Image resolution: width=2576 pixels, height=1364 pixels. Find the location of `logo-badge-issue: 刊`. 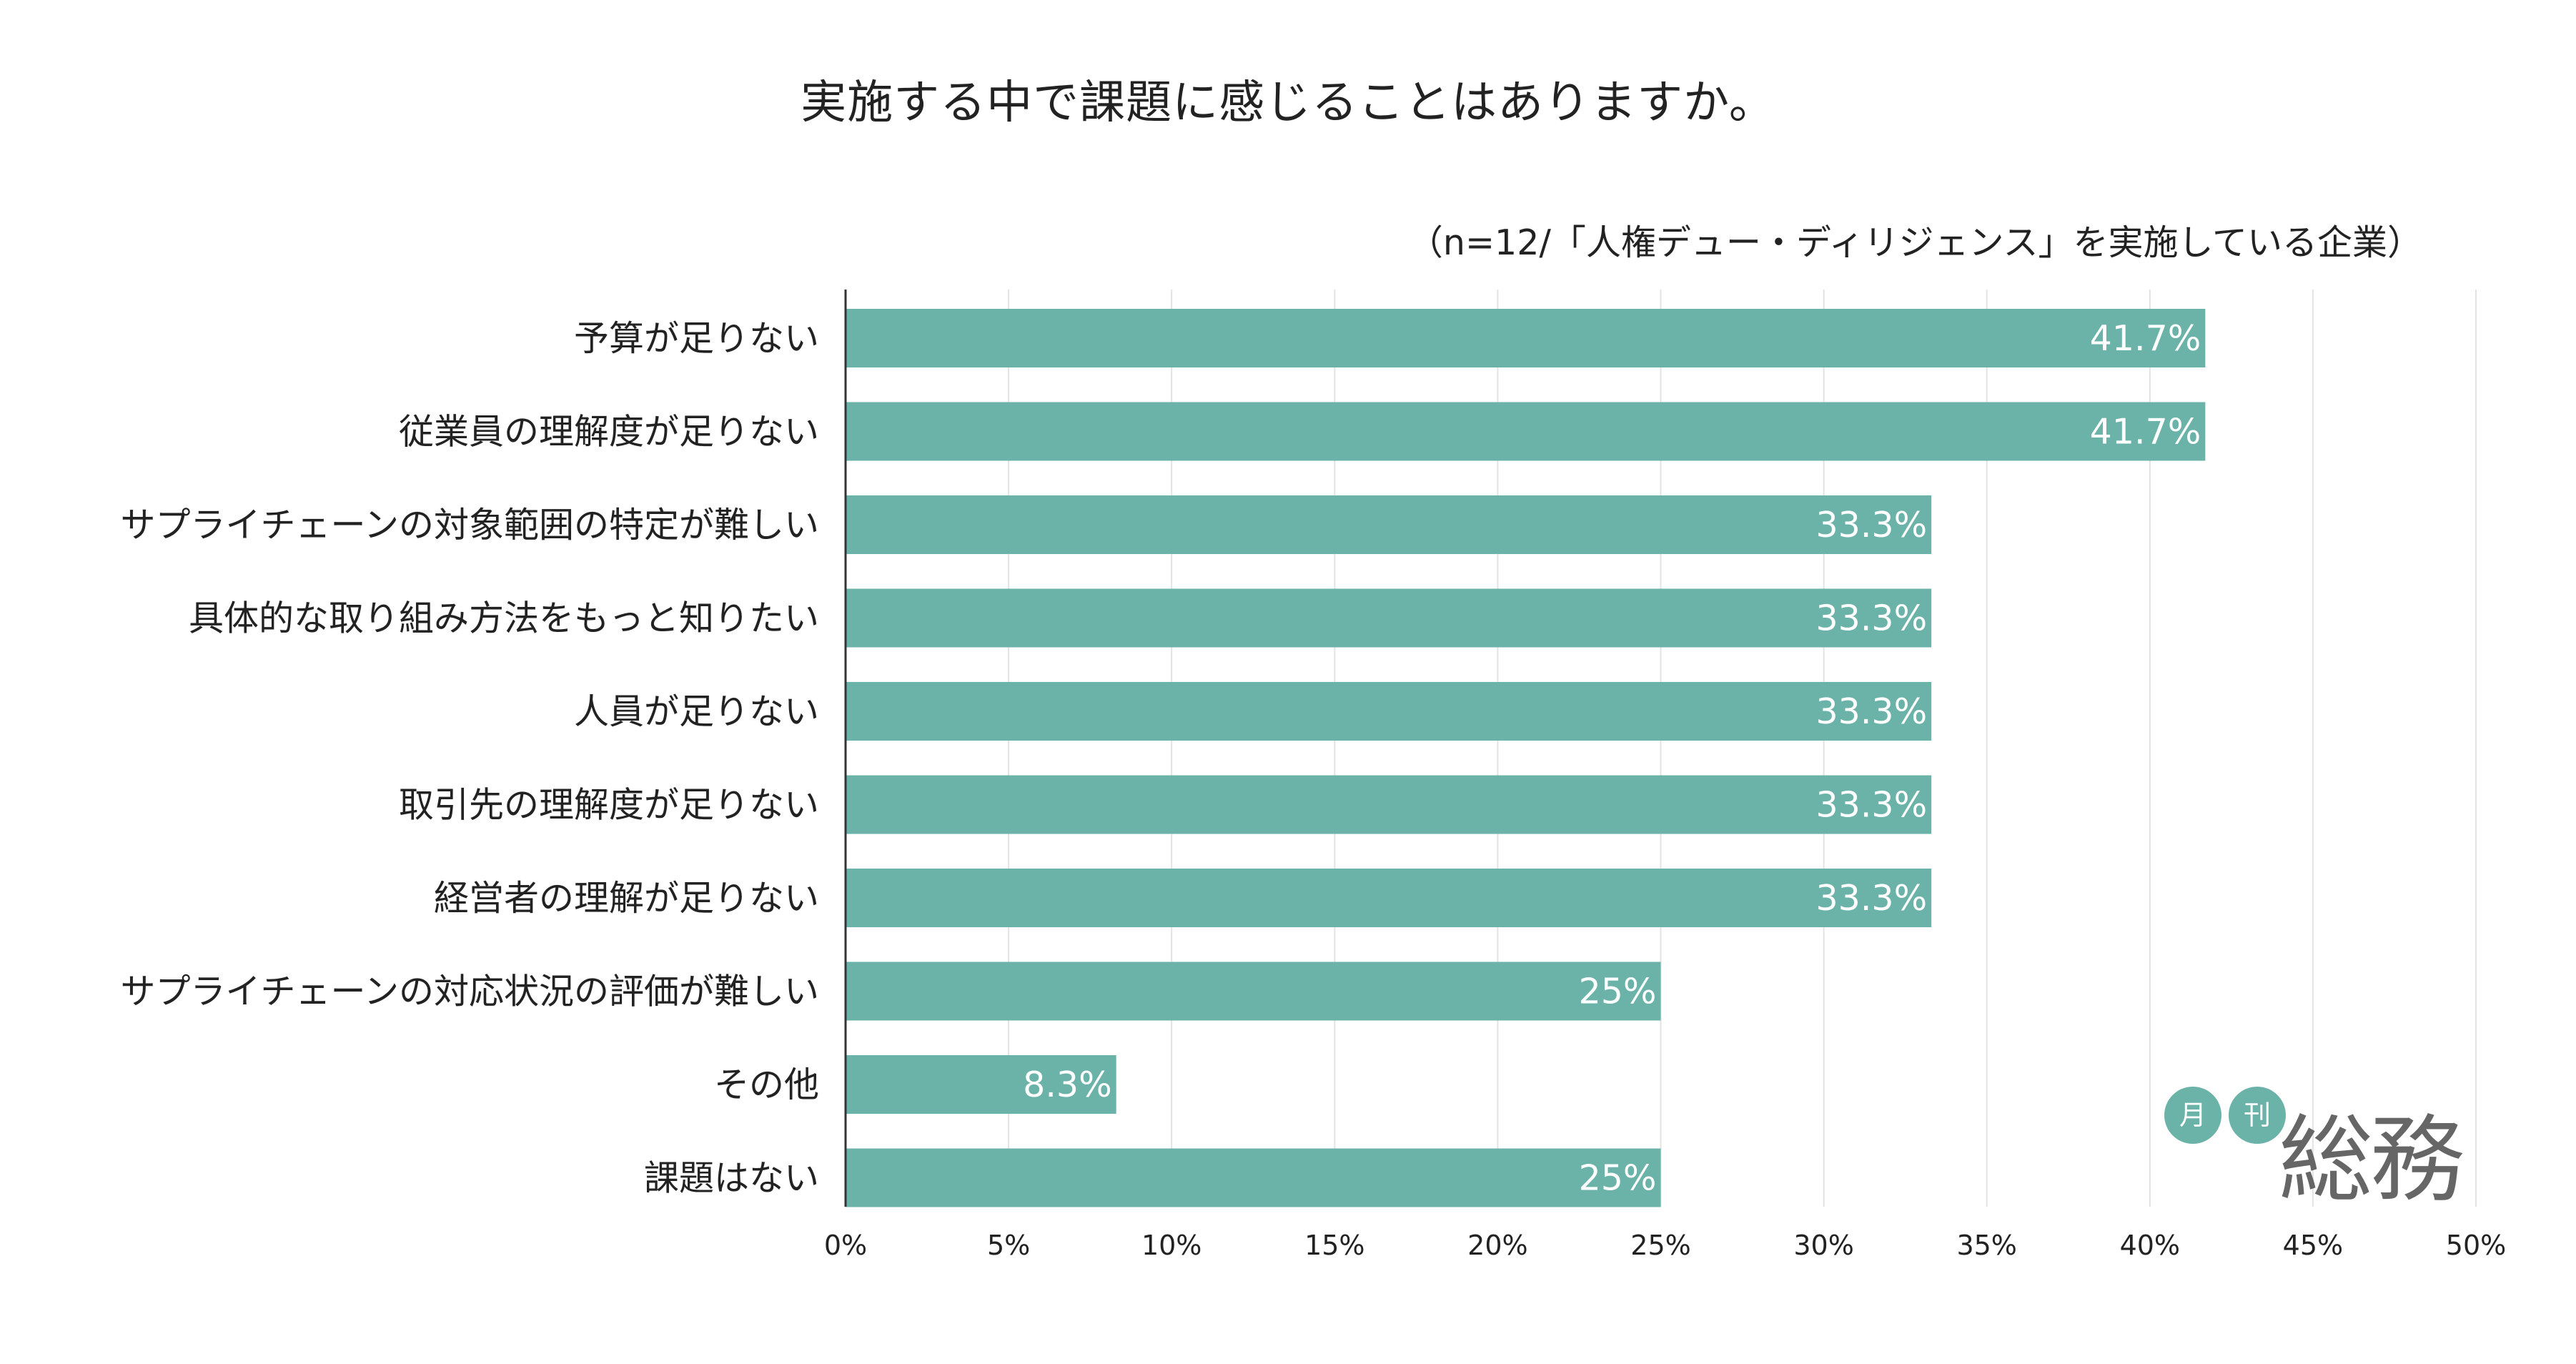

logo-badge-issue: 刊 is located at coordinates (2258, 1115).